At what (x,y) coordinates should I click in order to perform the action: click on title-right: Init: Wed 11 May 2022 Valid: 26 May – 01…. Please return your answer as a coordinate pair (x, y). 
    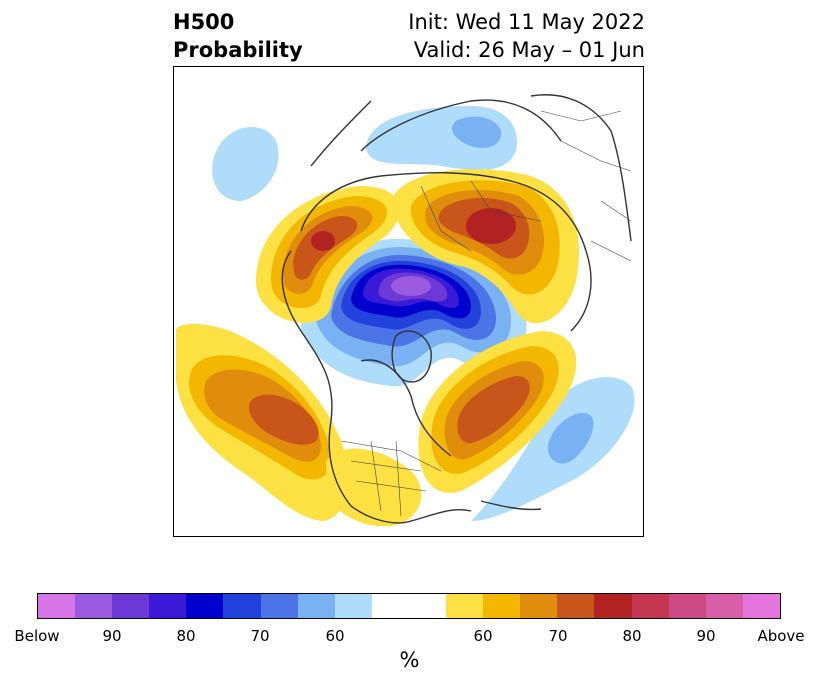
    Looking at the image, I should click on (526, 36).